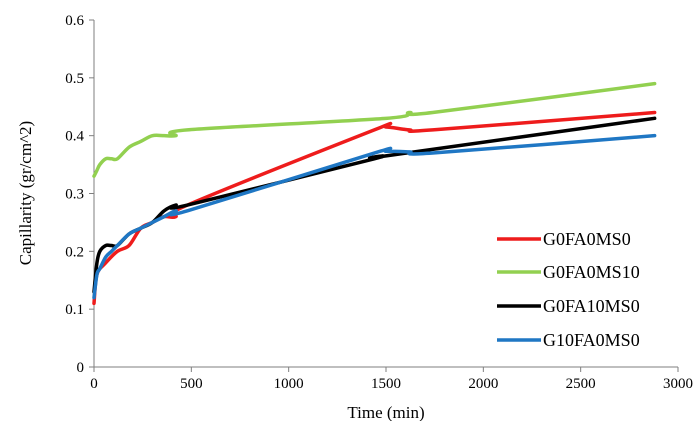 The width and height of the screenshot is (699, 426). I want to click on x-tick-label: 1500, so click(386, 384).